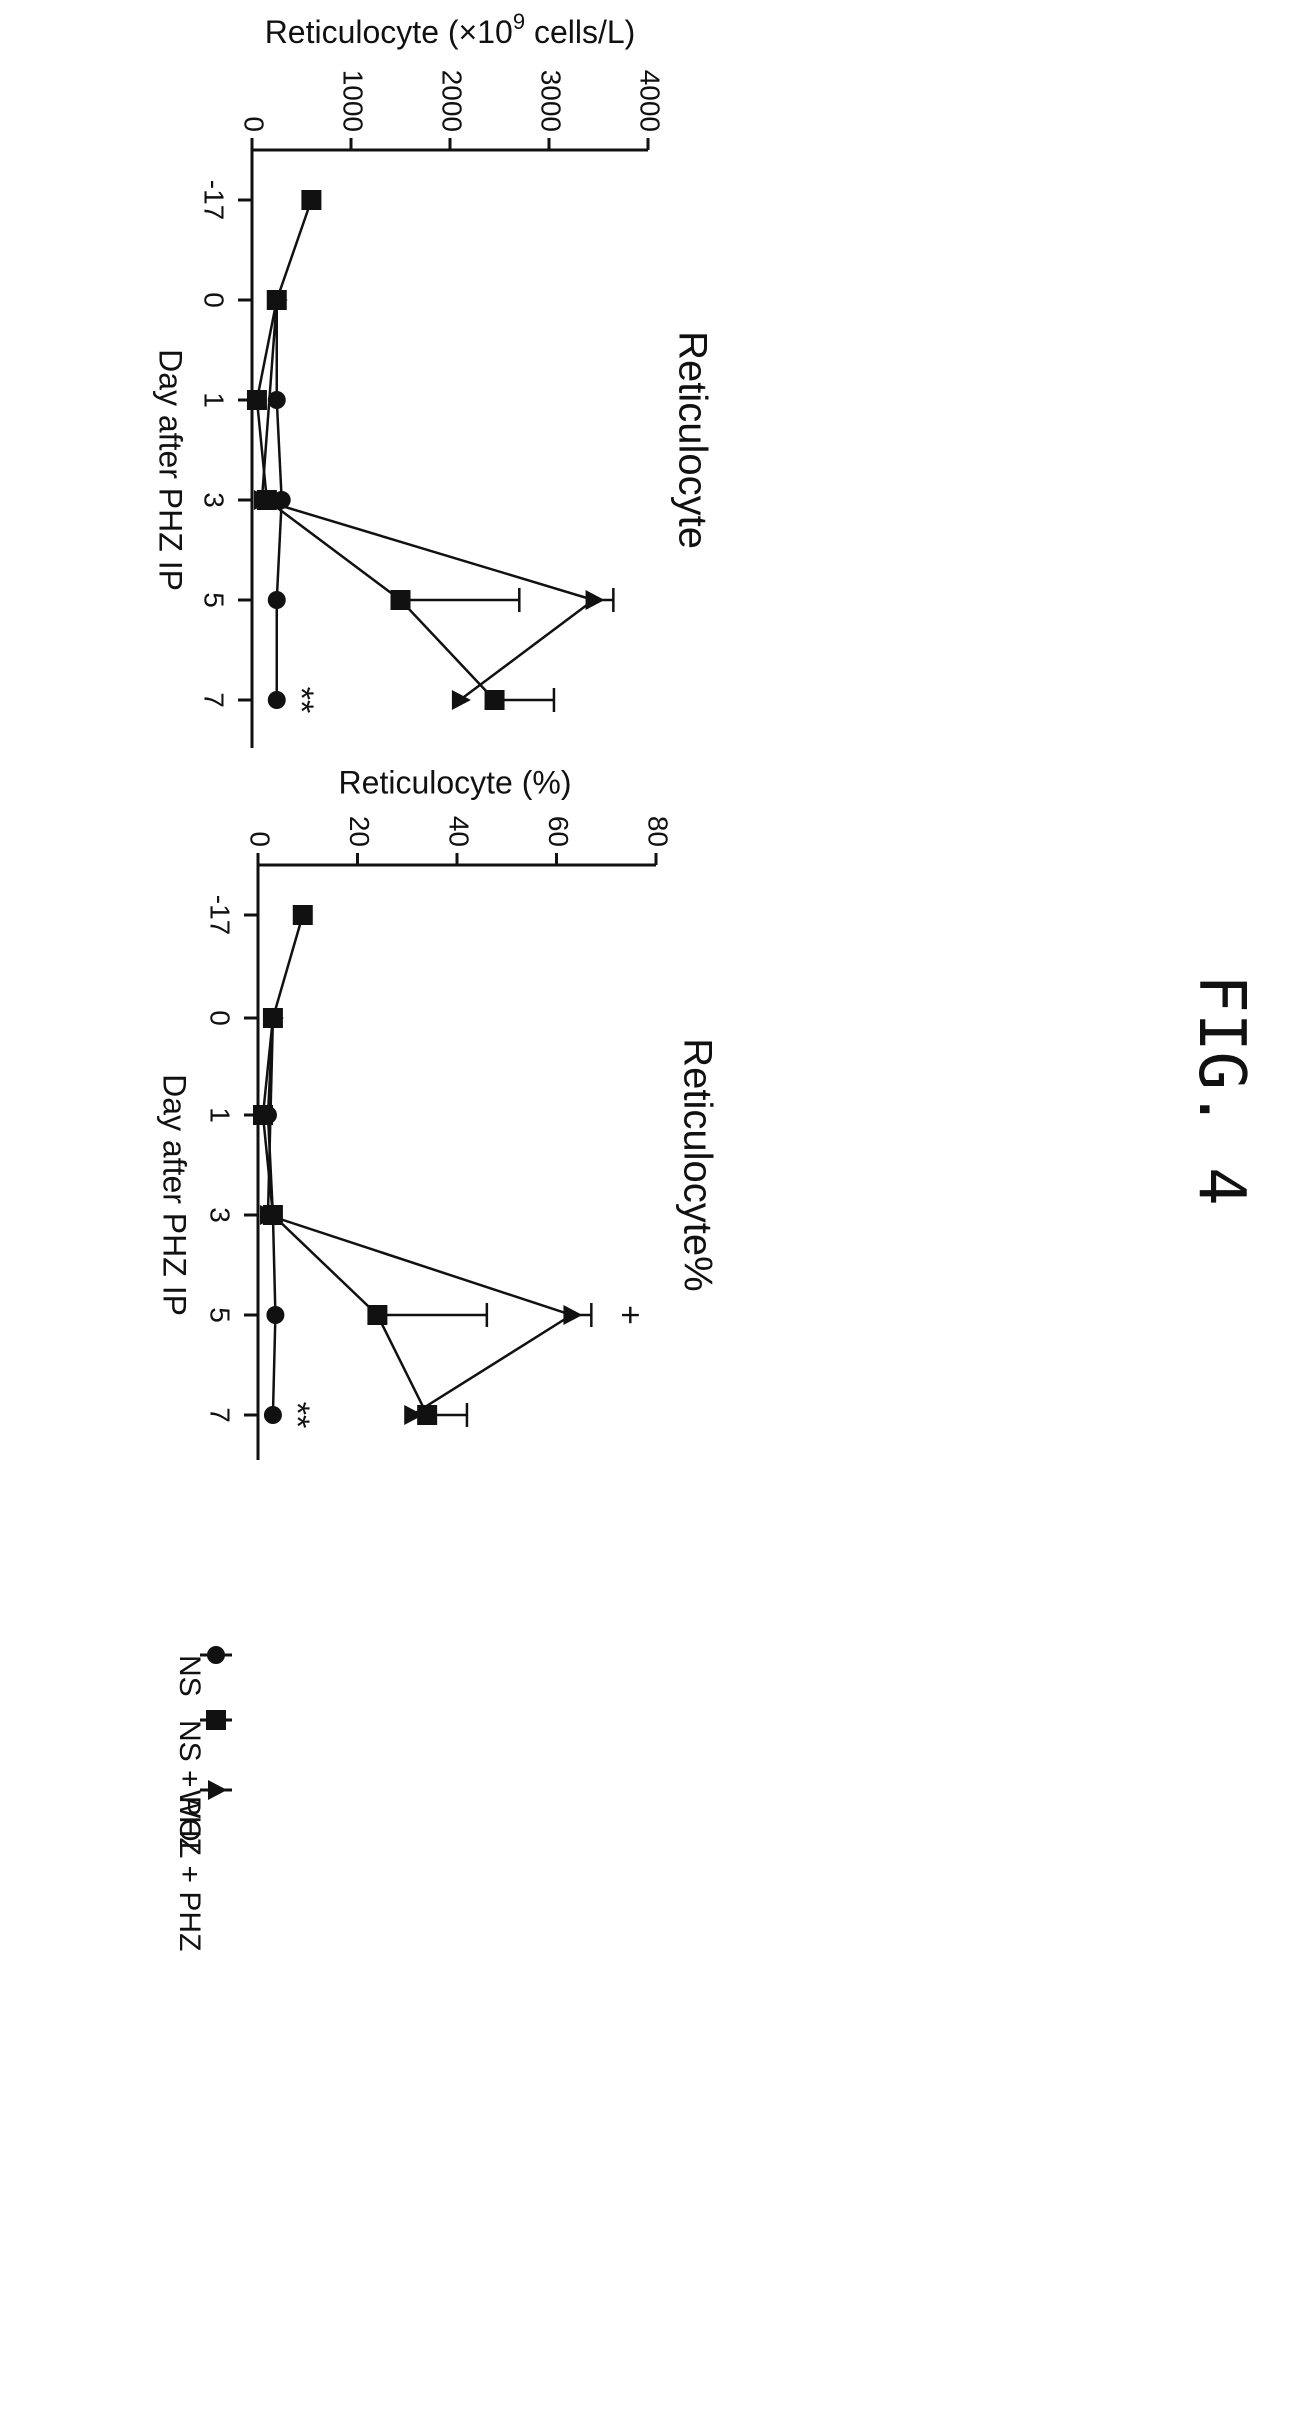 The image size is (1306, 2416). Describe the element at coordinates (459, 831) in the screenshot. I see `value-tick-label: 40` at that location.